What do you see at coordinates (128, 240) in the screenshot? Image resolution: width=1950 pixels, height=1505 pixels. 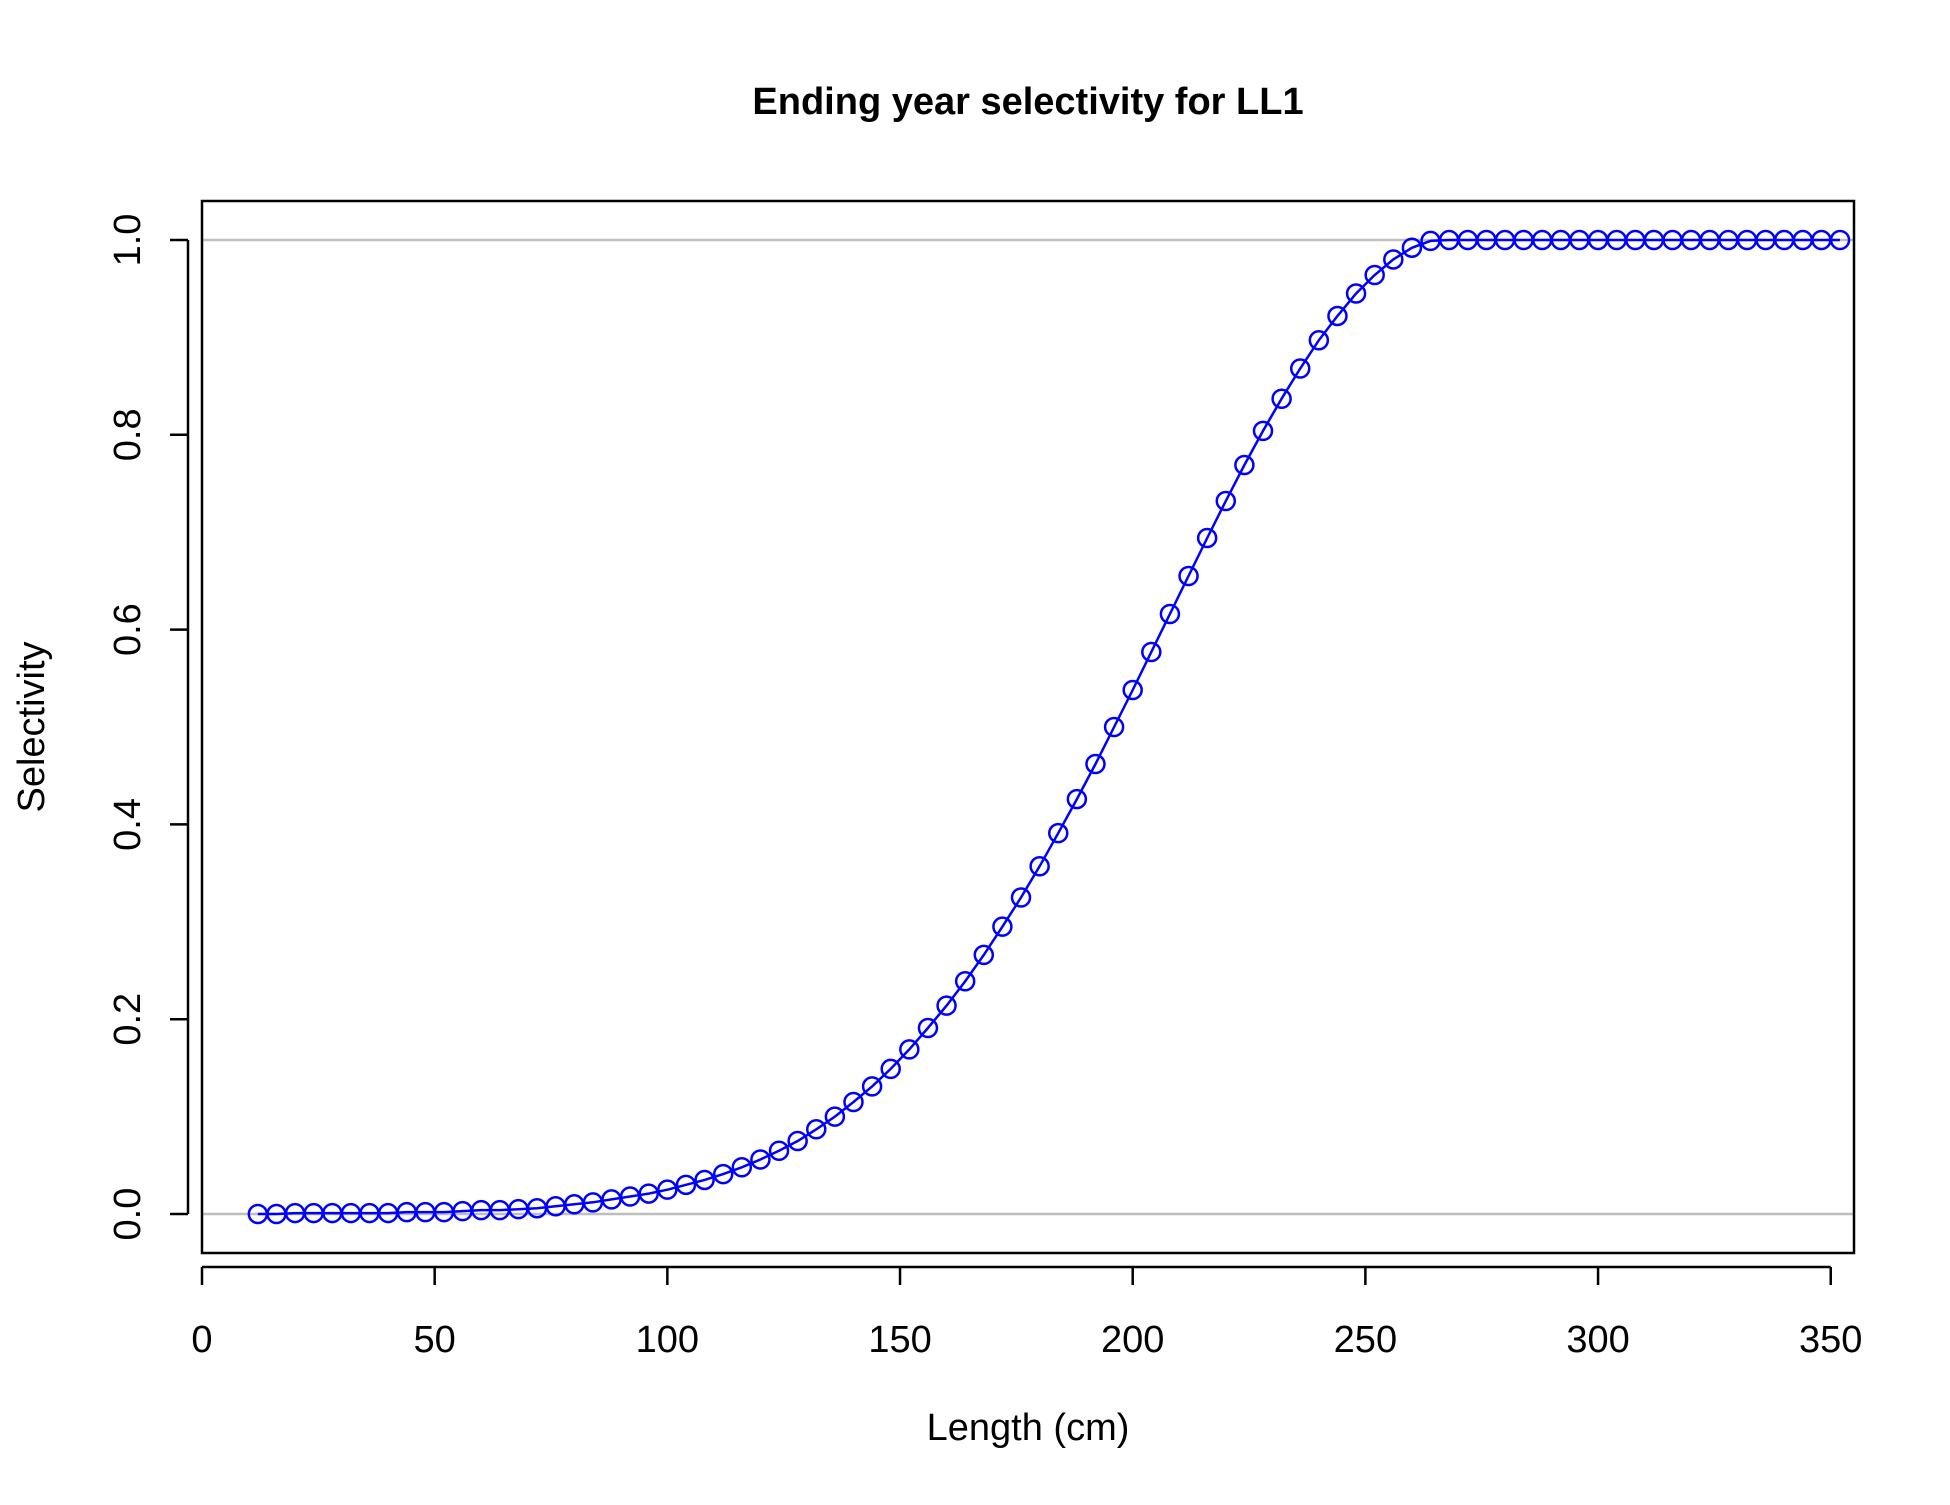 I see `y-tick-label: 1.0` at bounding box center [128, 240].